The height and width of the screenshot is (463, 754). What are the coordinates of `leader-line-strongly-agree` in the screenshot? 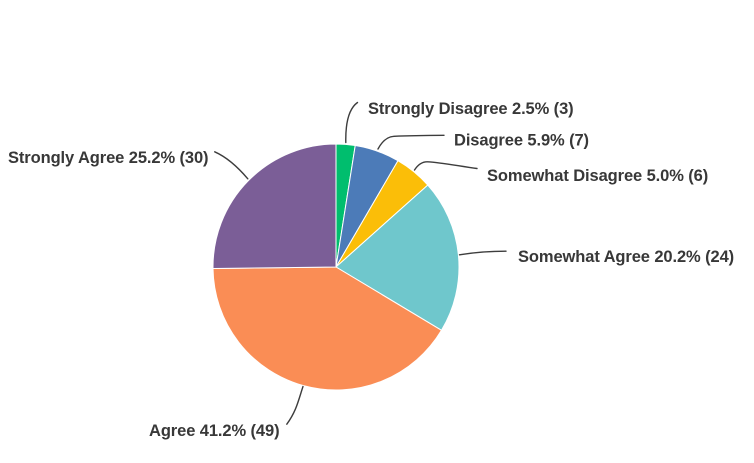 It's located at (231, 165).